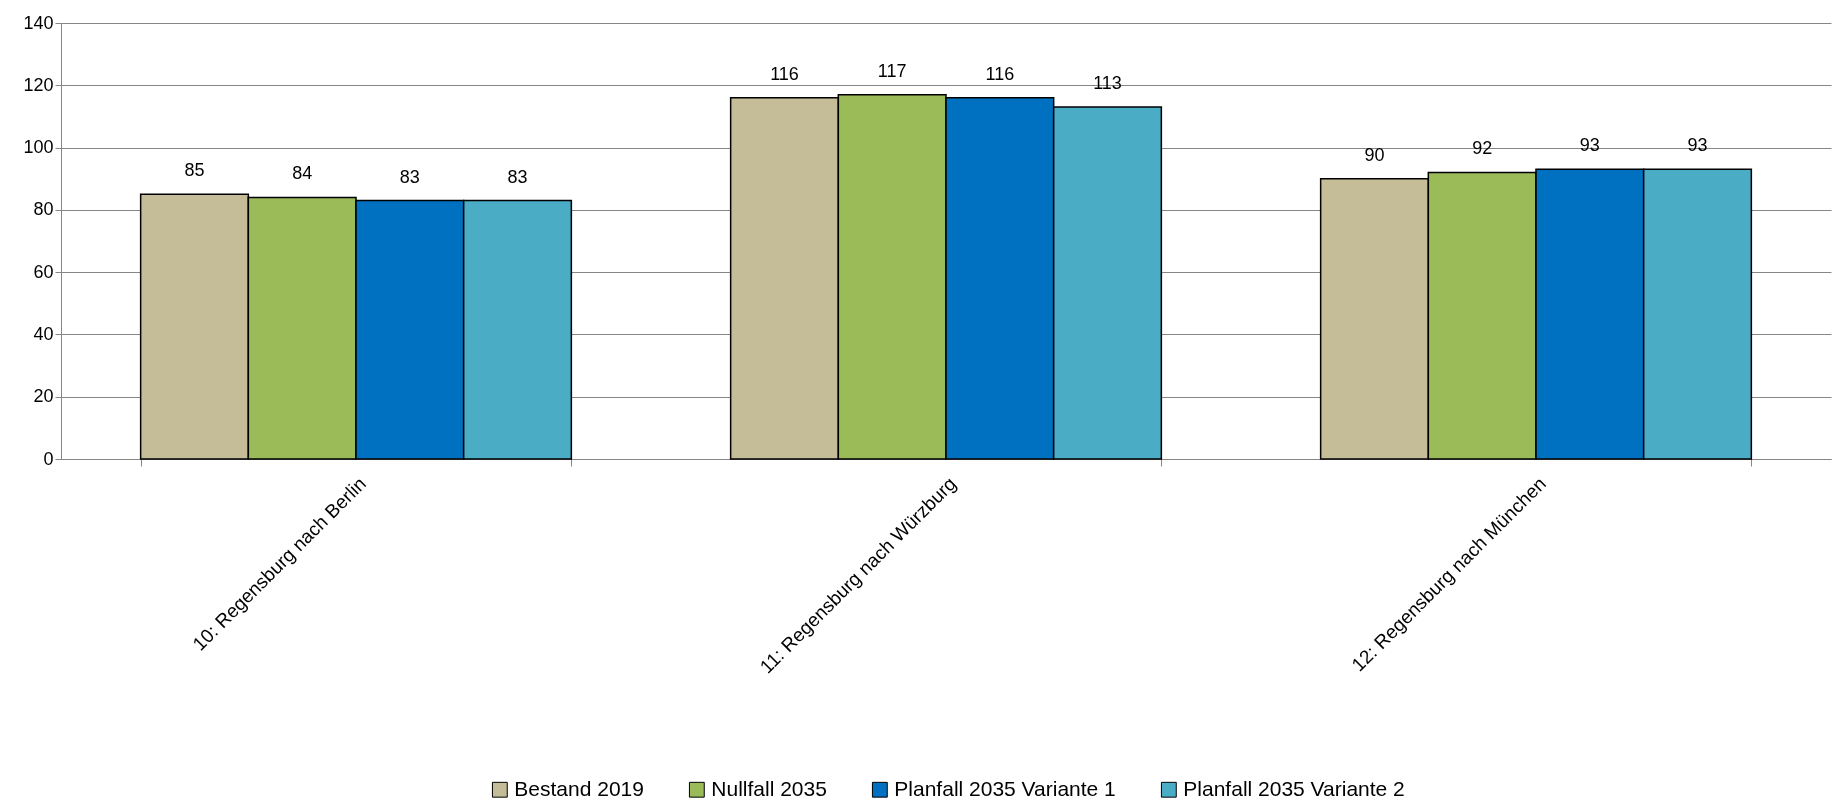  What do you see at coordinates (302, 173) in the screenshot?
I see `data-label: 84` at bounding box center [302, 173].